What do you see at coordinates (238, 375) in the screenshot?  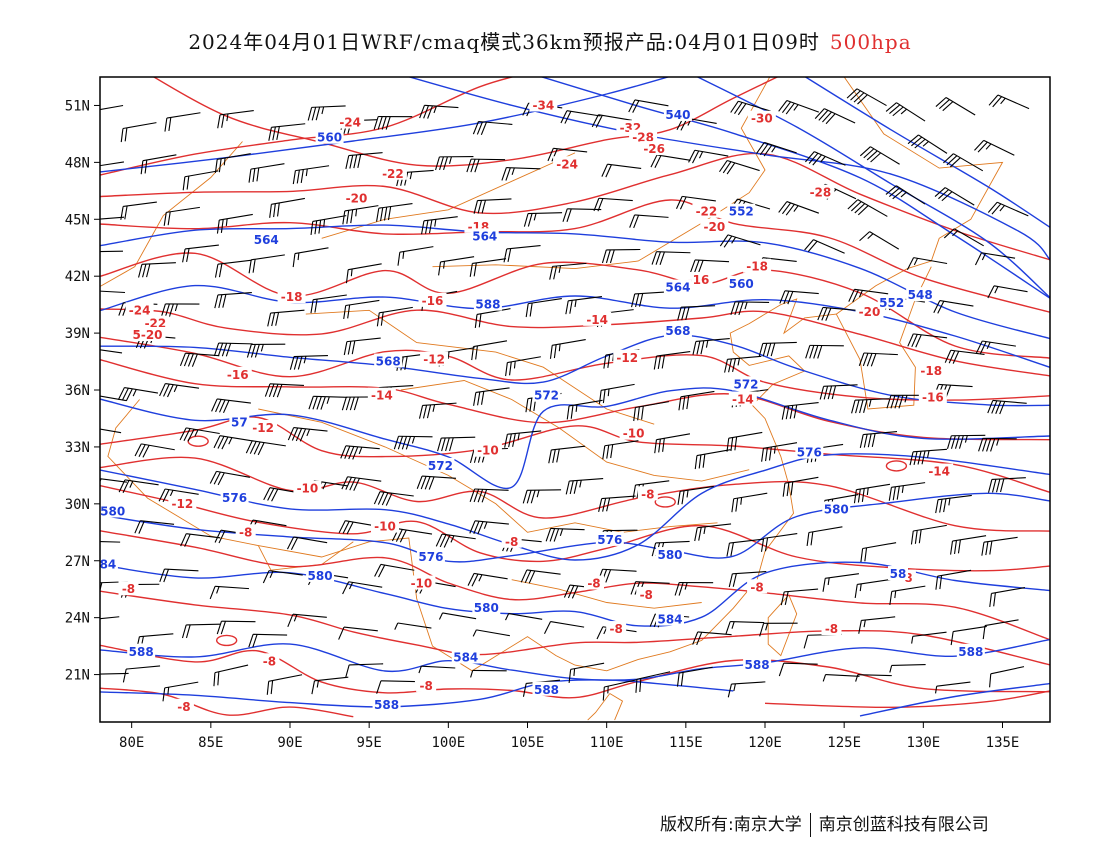 I see `temperature-label: -16` at bounding box center [238, 375].